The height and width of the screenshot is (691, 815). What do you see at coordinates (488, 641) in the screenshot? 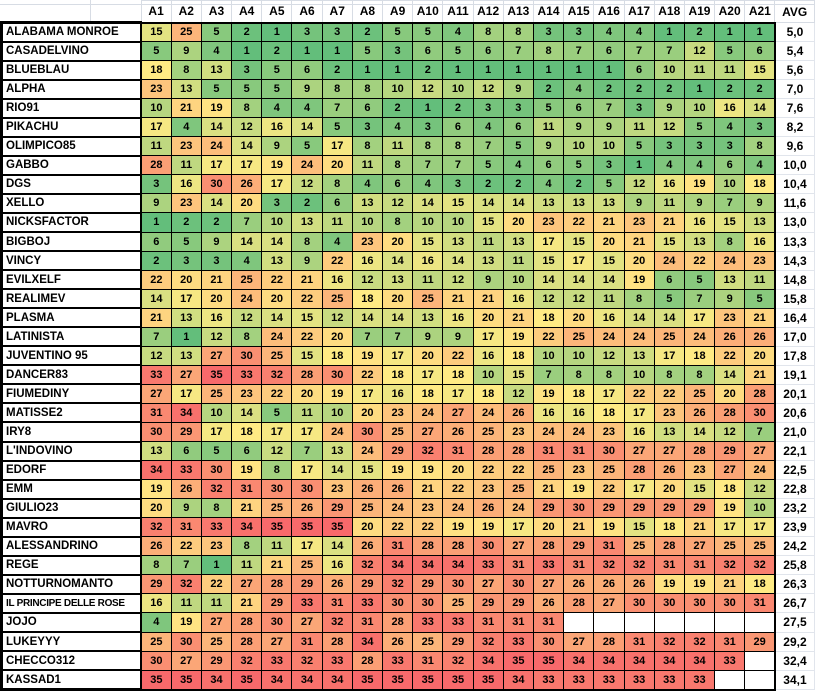
I see `score-cell: 32` at bounding box center [488, 641].